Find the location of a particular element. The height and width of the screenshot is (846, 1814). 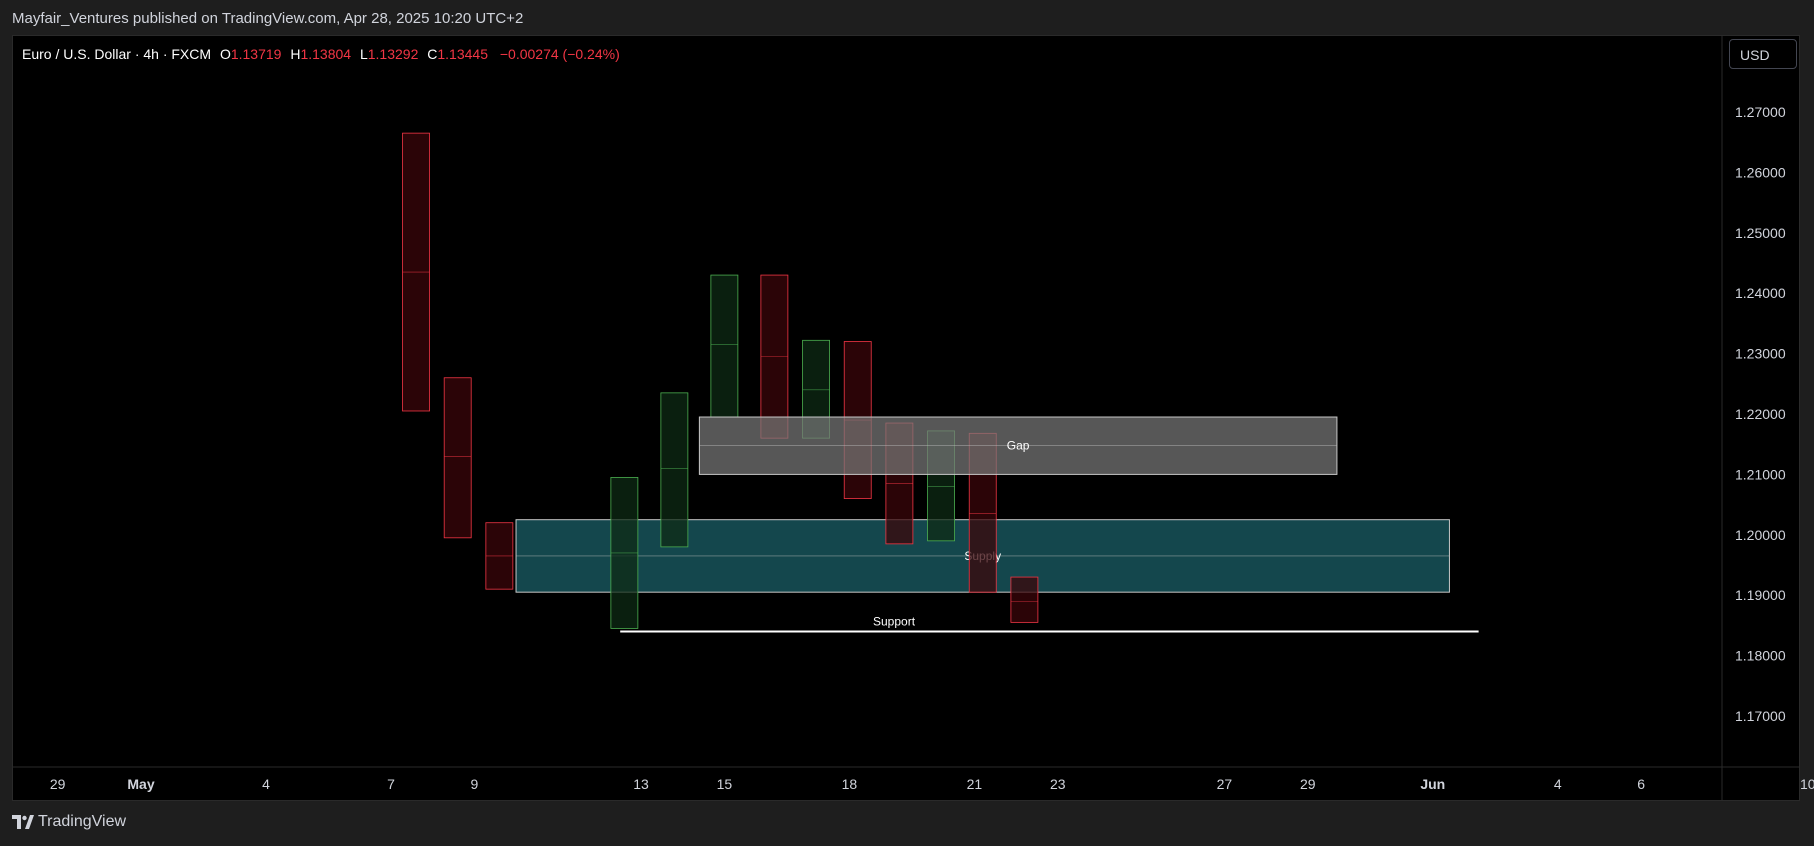

close-value: 1.13445 is located at coordinates (462, 54).